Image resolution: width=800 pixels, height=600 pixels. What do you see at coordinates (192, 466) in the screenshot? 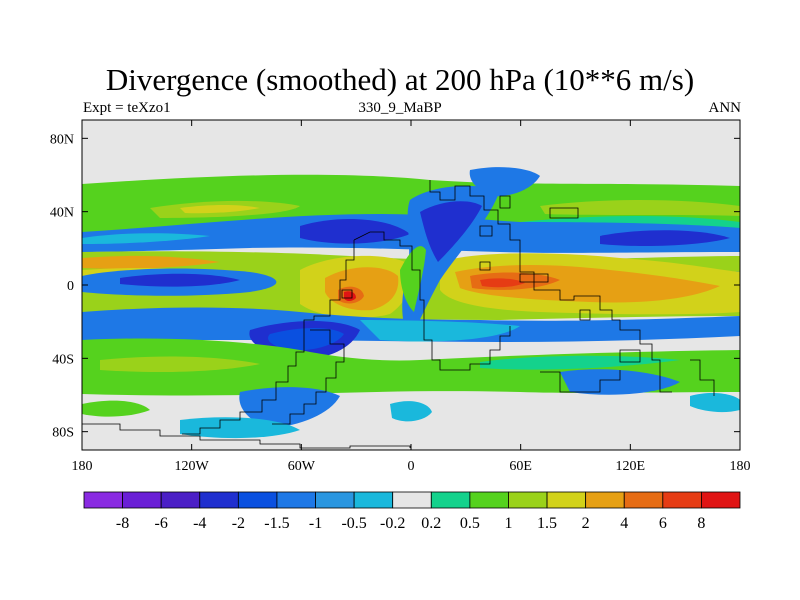
I see `x-tick-label: 120W` at bounding box center [192, 466].